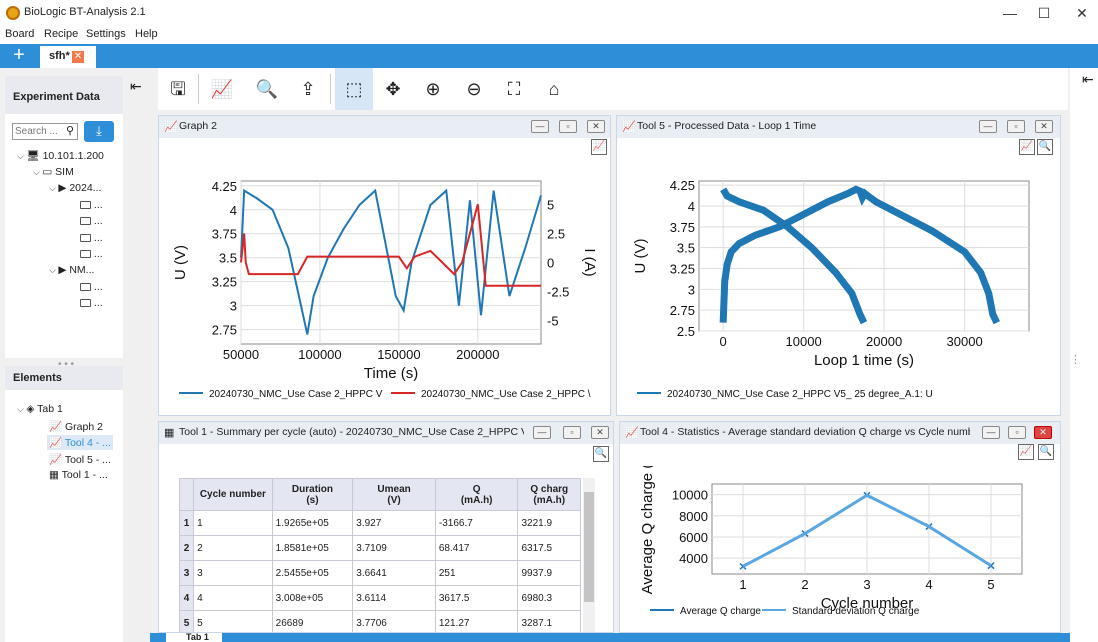 Image resolution: width=1098 pixels, height=642 pixels. I want to click on table-row: 2 2 1.8581e+05 3.7109 68.417 6317.5, so click(380, 548).